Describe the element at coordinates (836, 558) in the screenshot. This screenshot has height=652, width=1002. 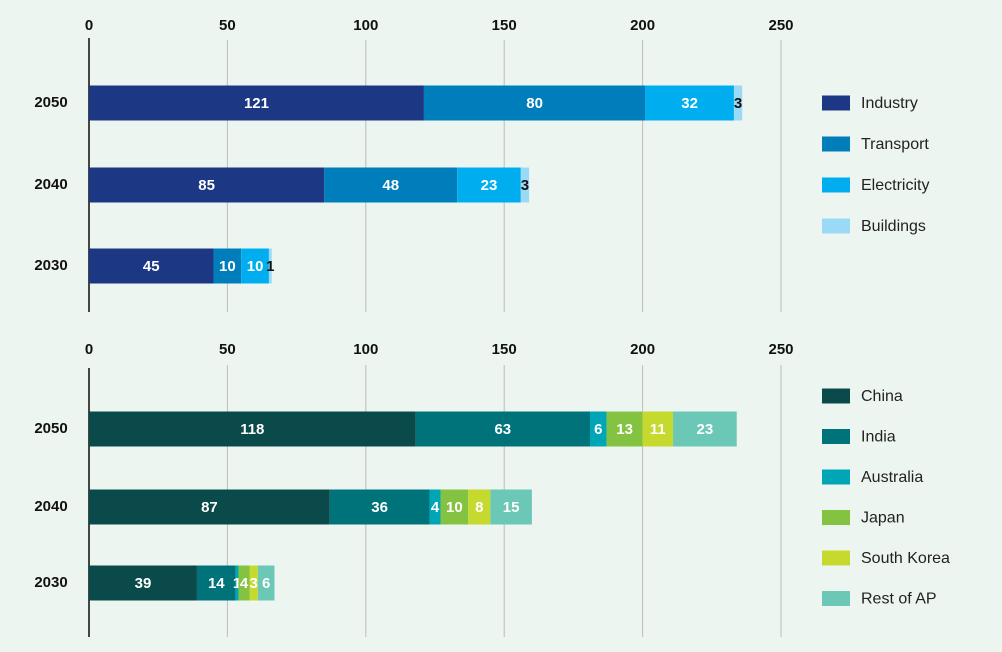
I see `legend-swatch-south-korea` at that location.